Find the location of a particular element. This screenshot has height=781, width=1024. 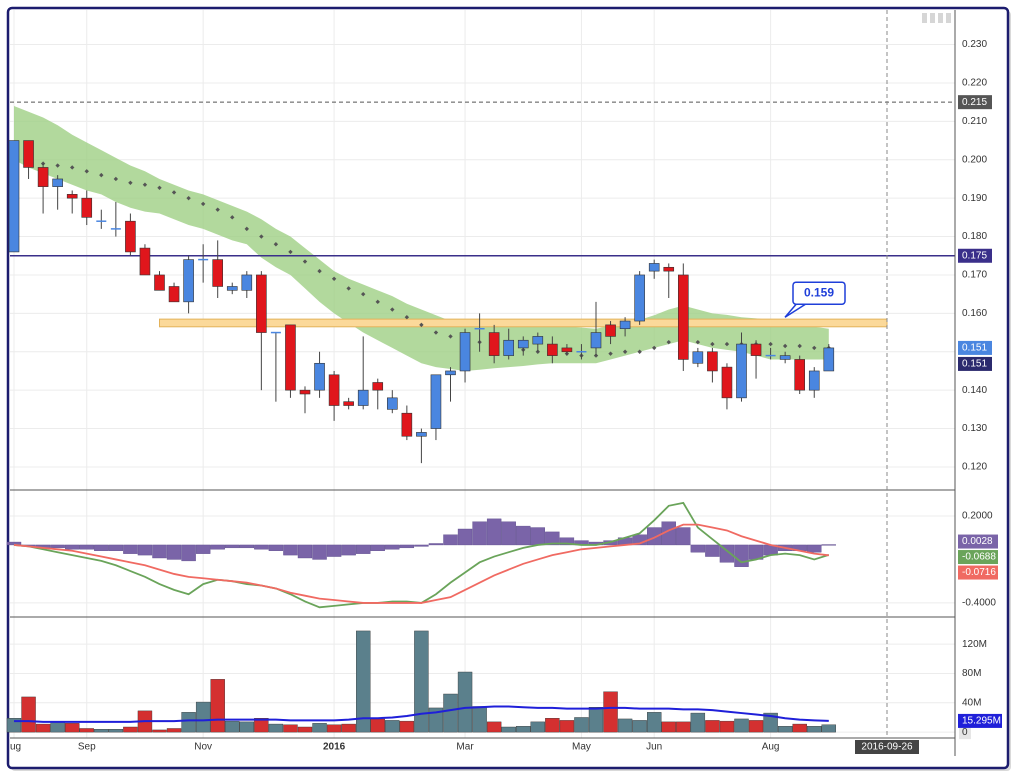

callout-box is located at coordinates (819, 293).